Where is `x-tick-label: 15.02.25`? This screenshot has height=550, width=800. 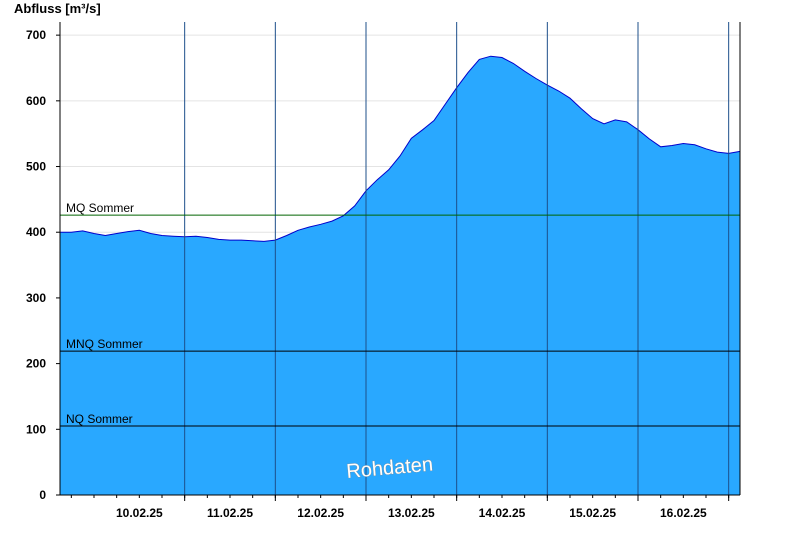 x-tick-label: 15.02.25 is located at coordinates (592, 513).